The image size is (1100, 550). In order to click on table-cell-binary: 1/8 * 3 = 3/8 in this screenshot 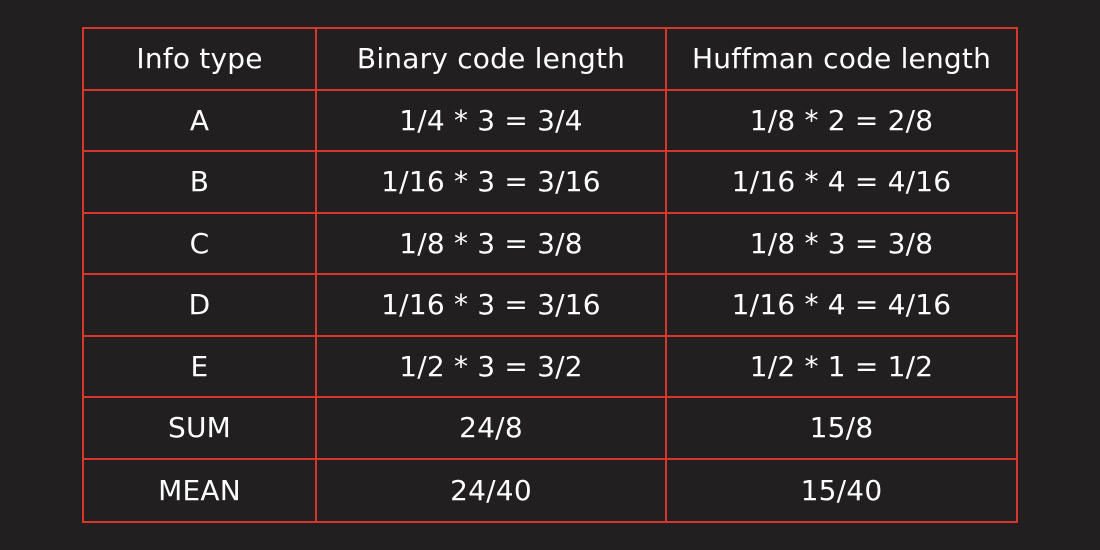, I will do `click(492, 244)`.